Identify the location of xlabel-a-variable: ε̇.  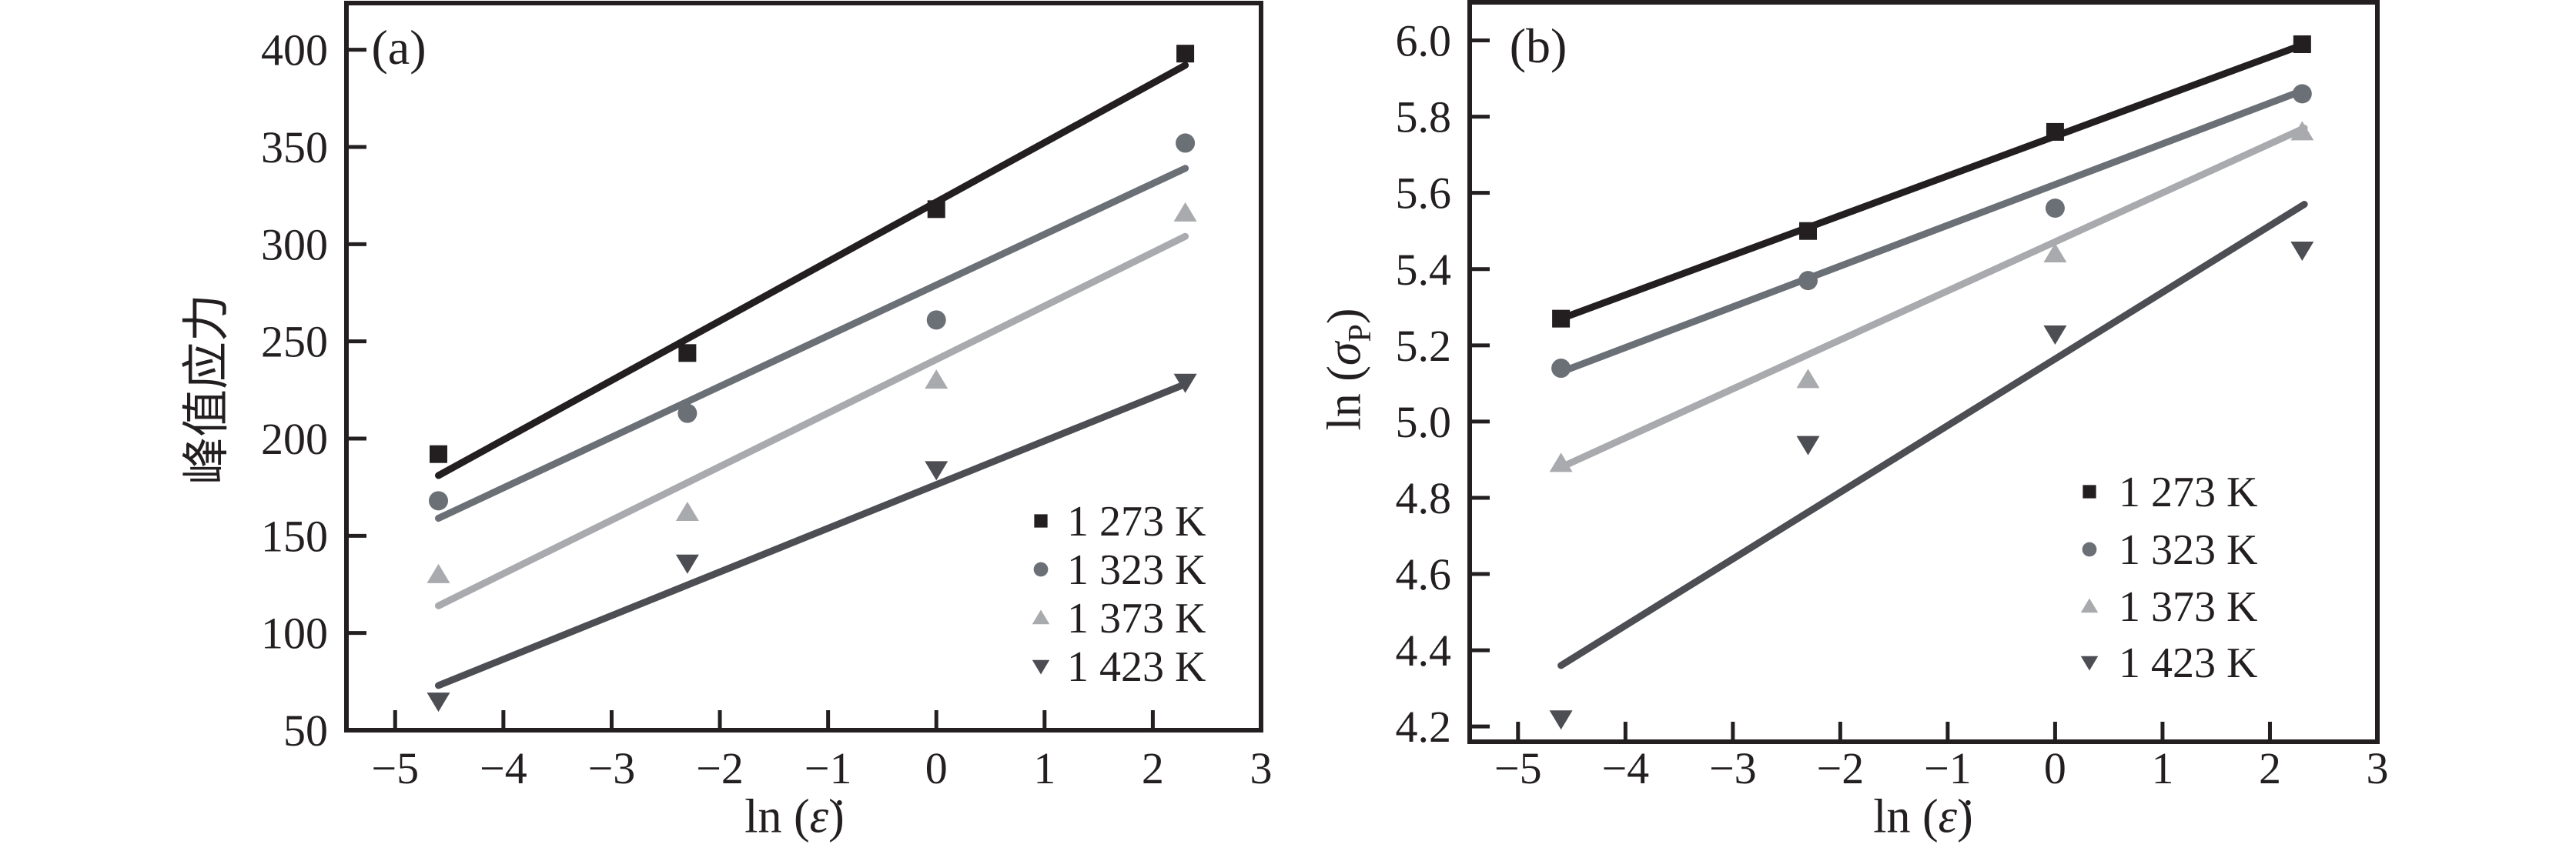
(819, 816).